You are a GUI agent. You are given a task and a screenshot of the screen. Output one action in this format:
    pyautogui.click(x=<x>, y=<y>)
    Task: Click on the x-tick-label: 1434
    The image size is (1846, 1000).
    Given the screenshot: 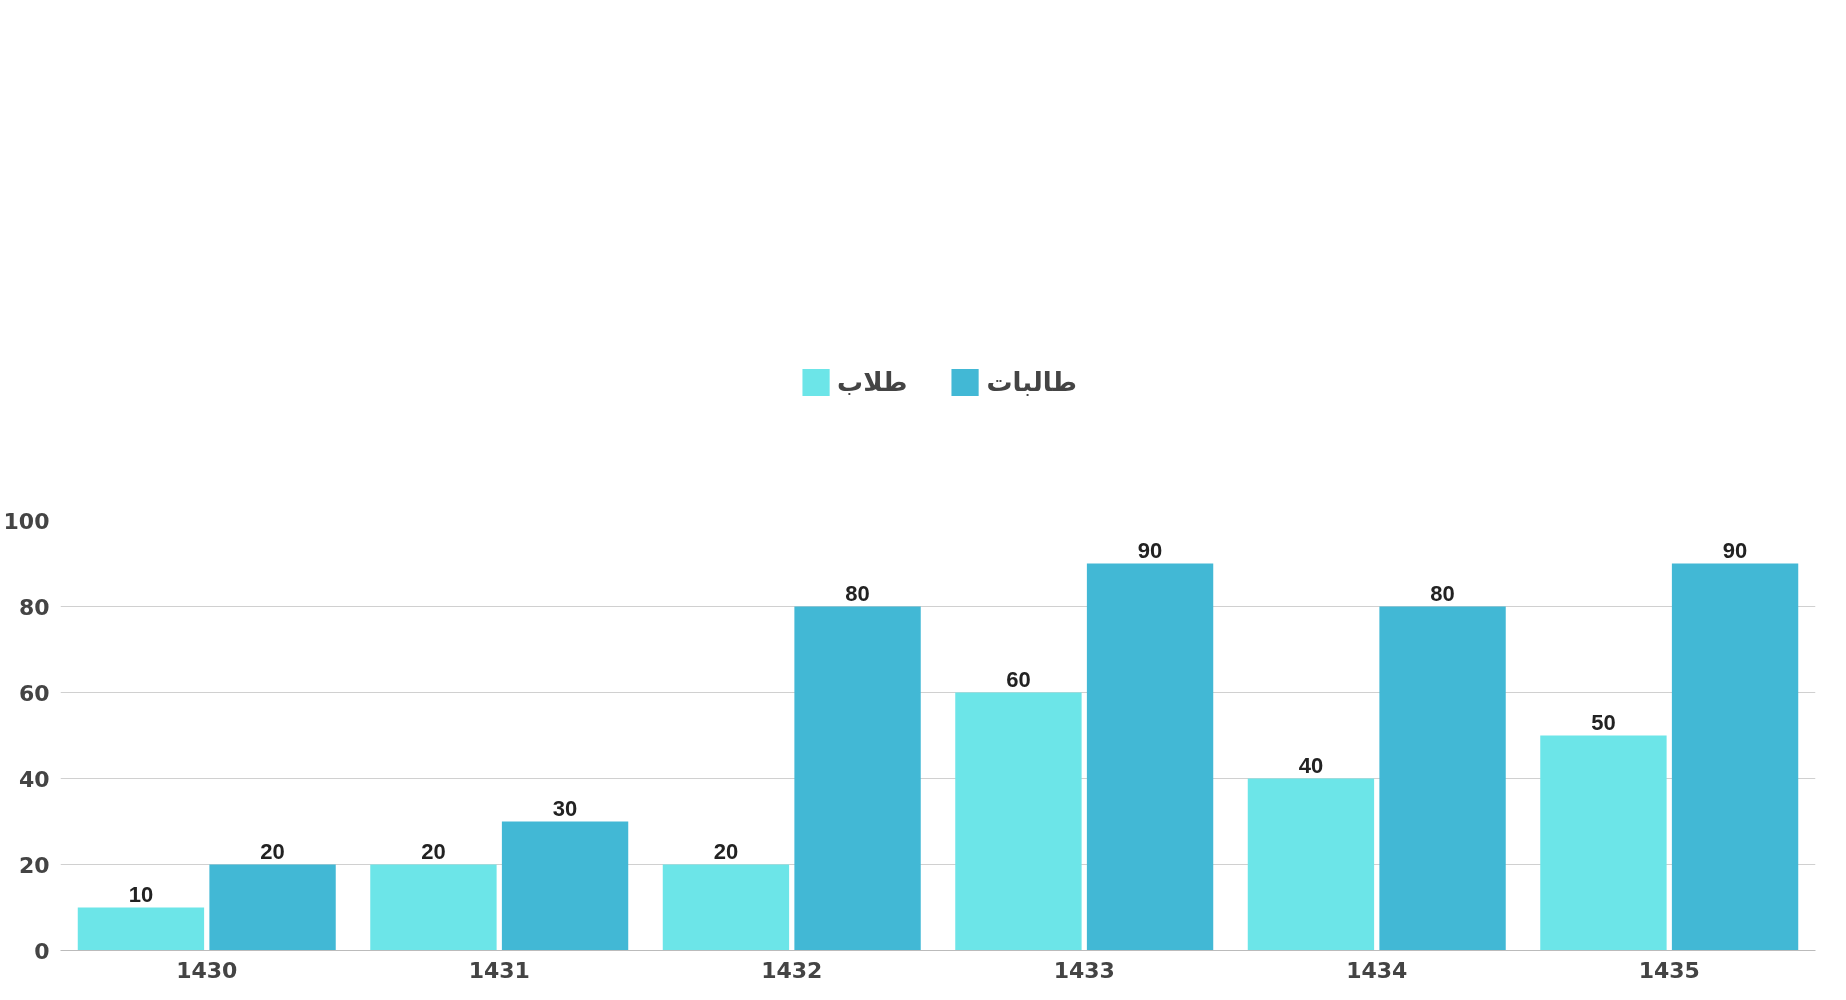 What is the action you would take?
    pyautogui.click(x=1377, y=970)
    